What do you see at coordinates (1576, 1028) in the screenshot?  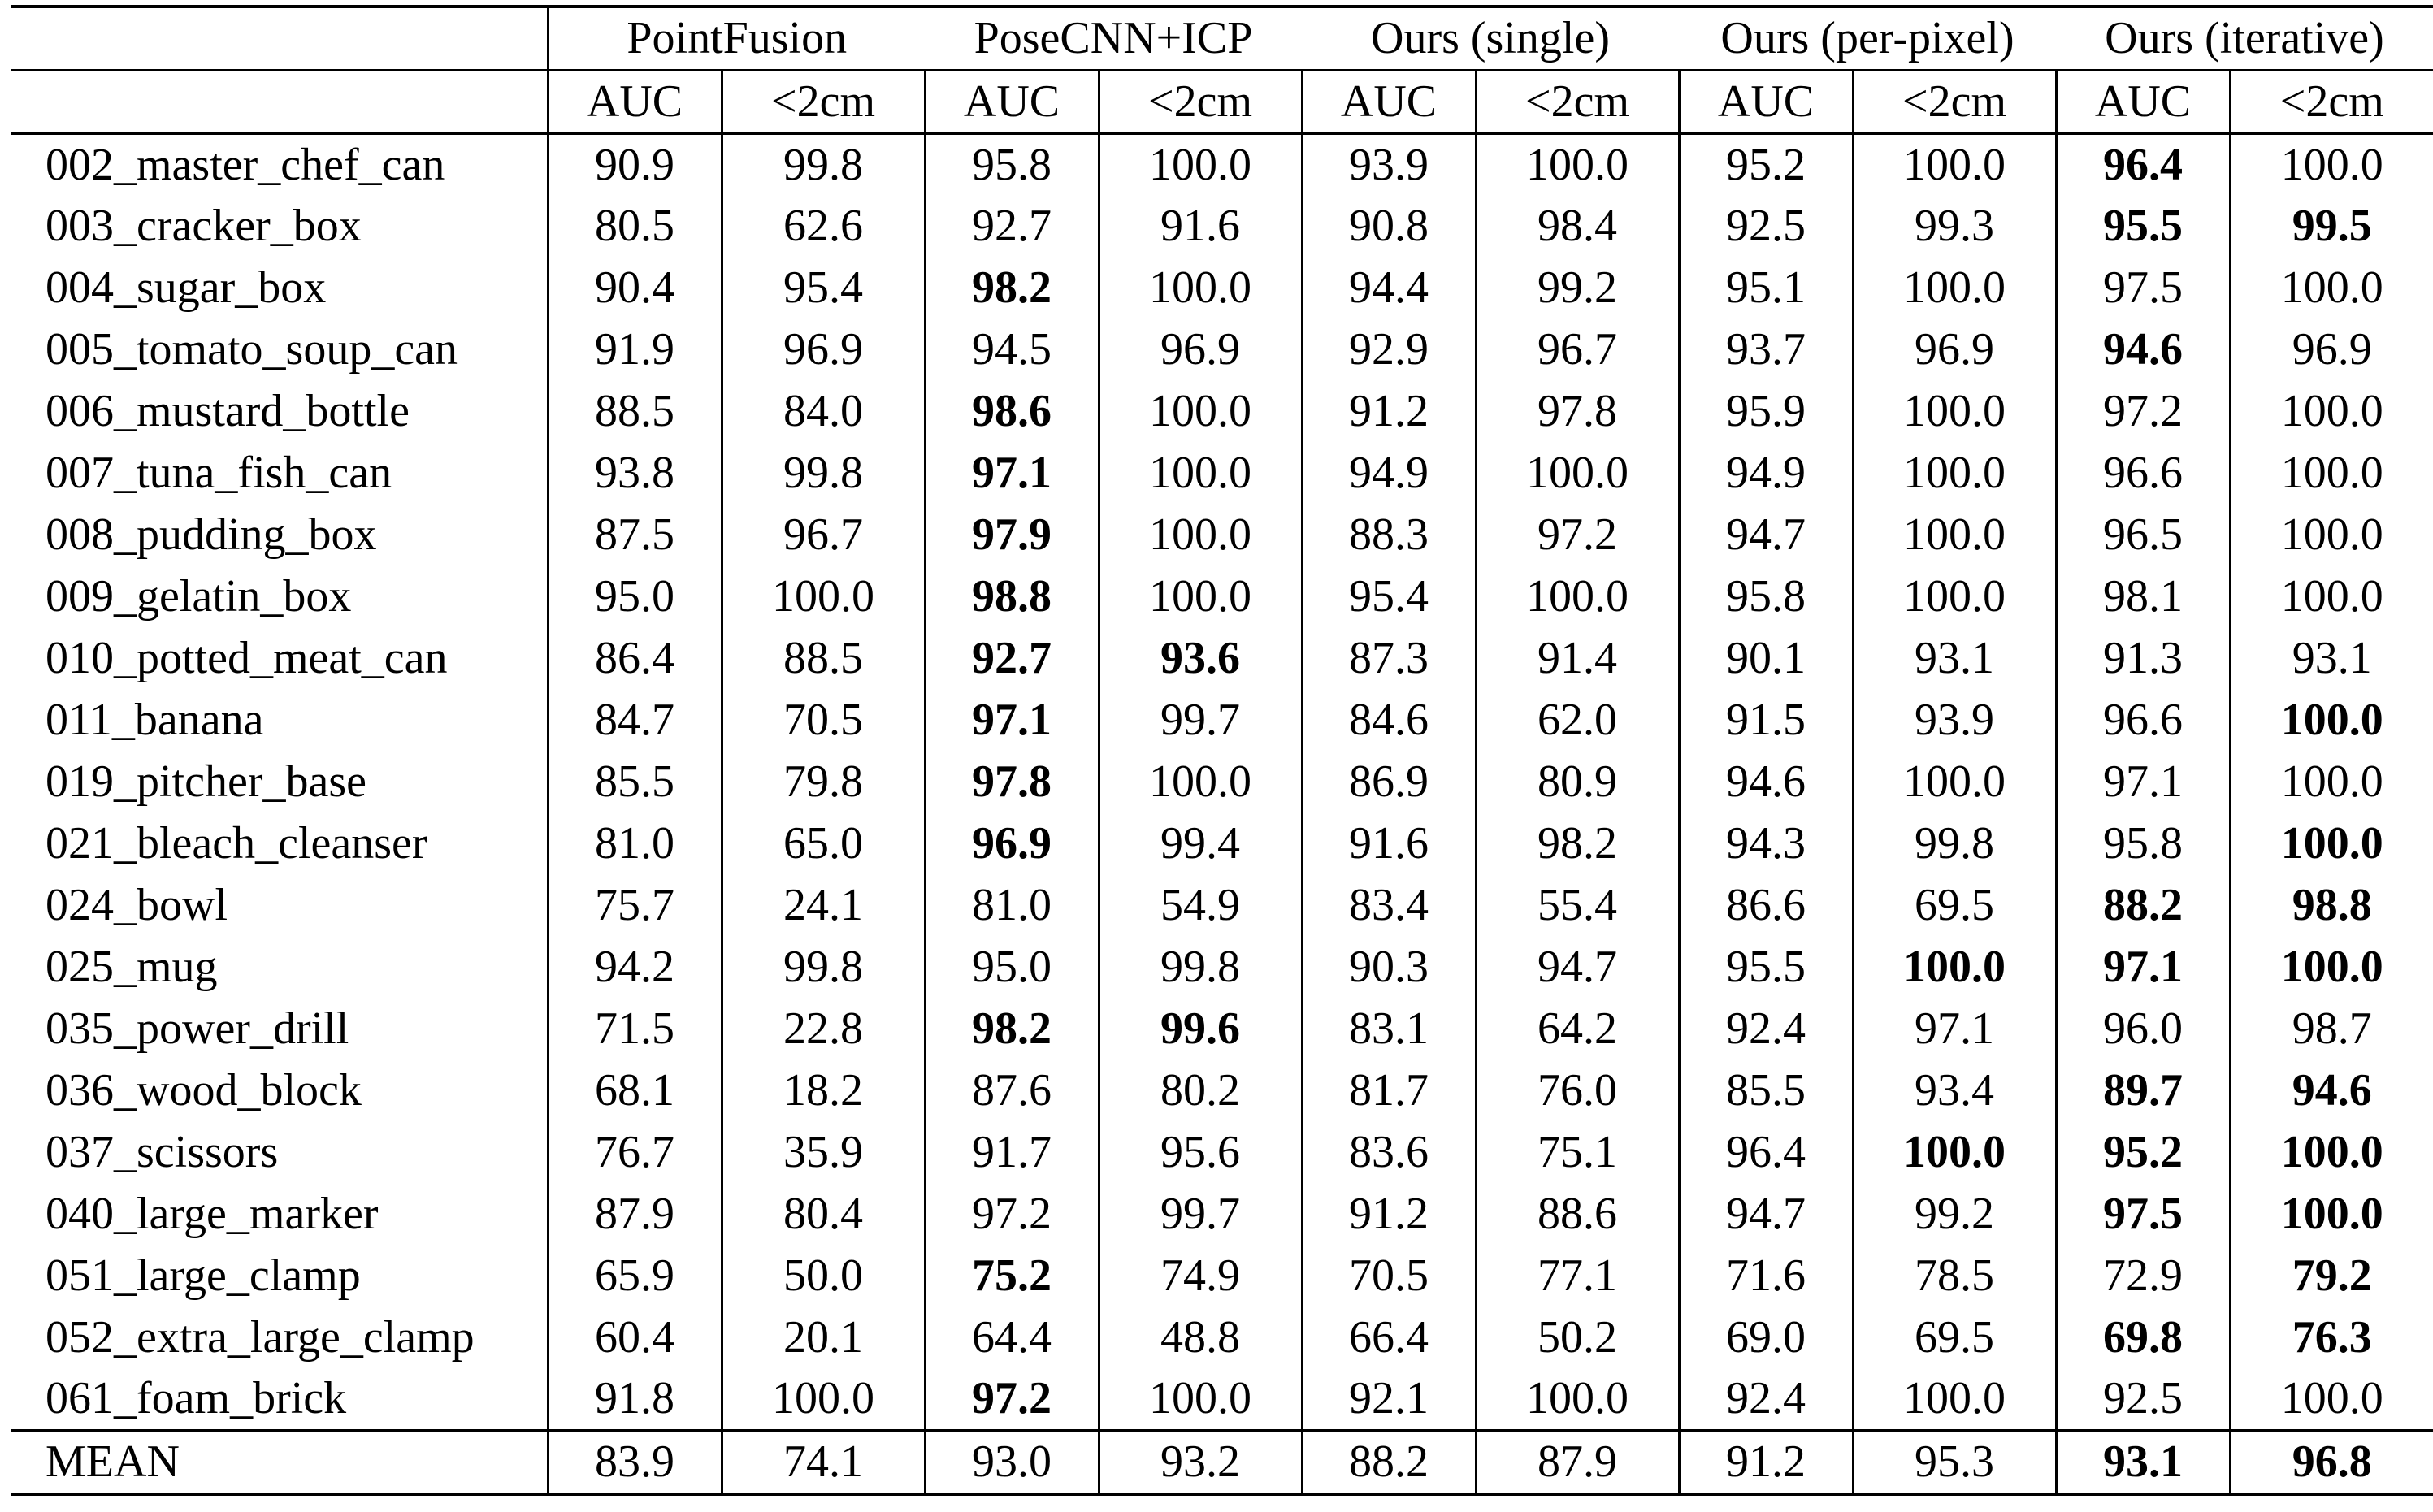 I see `metric-value-cell: 64.2` at bounding box center [1576, 1028].